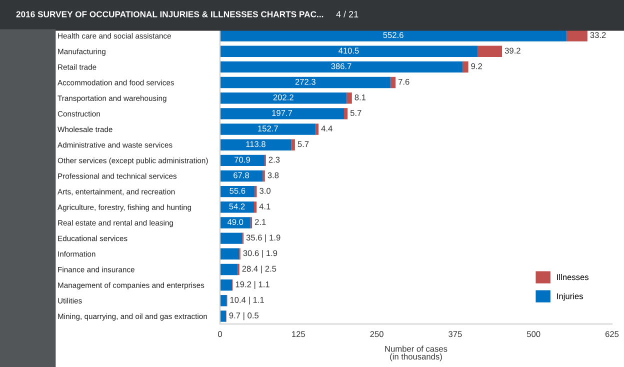 The image size is (624, 367). I want to click on data-label: 30.6 | 1.9, so click(260, 254).